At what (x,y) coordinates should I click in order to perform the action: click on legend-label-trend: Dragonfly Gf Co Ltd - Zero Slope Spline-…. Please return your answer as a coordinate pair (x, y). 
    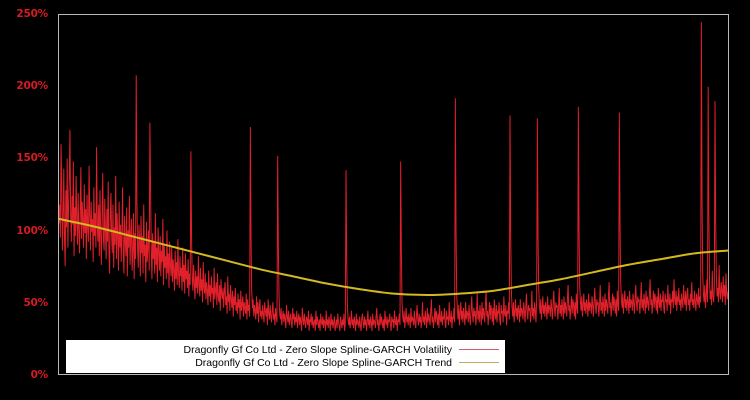
    Looking at the image, I should click on (323, 362).